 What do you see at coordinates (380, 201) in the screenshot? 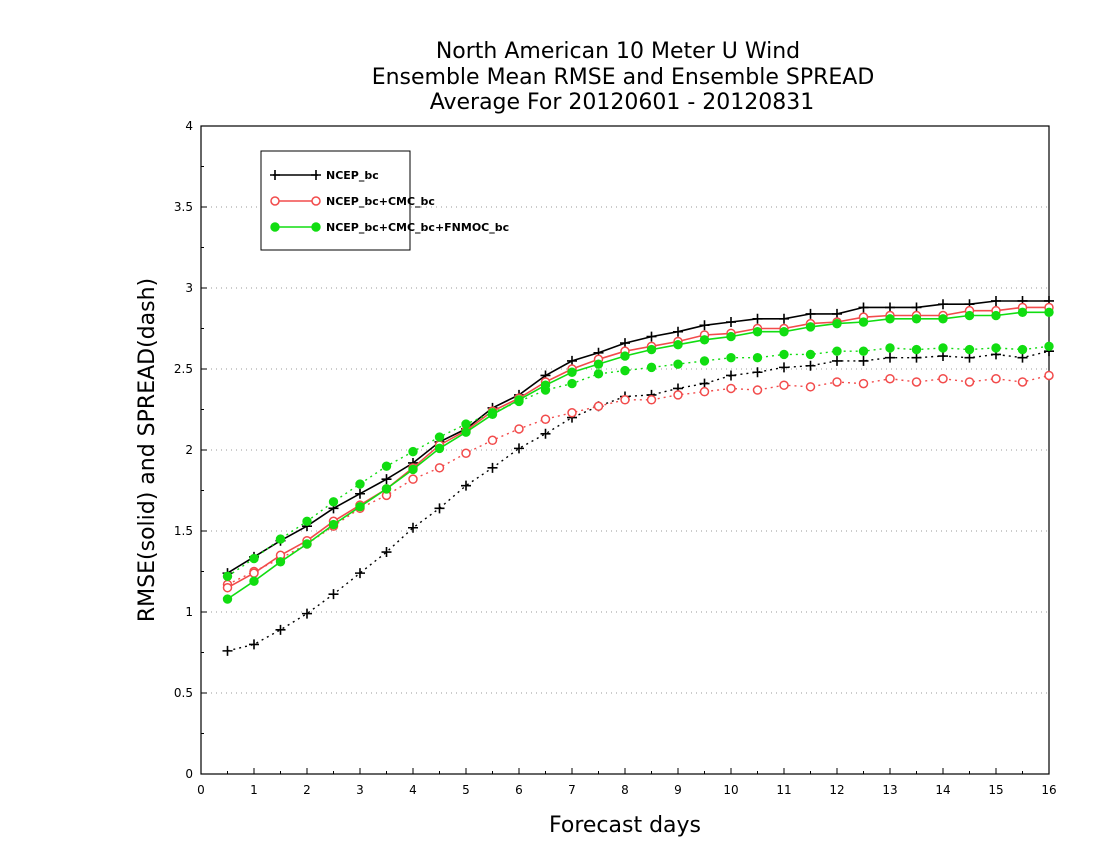
I see `legend-label: NCEP_bc+CMC_bc` at bounding box center [380, 201].